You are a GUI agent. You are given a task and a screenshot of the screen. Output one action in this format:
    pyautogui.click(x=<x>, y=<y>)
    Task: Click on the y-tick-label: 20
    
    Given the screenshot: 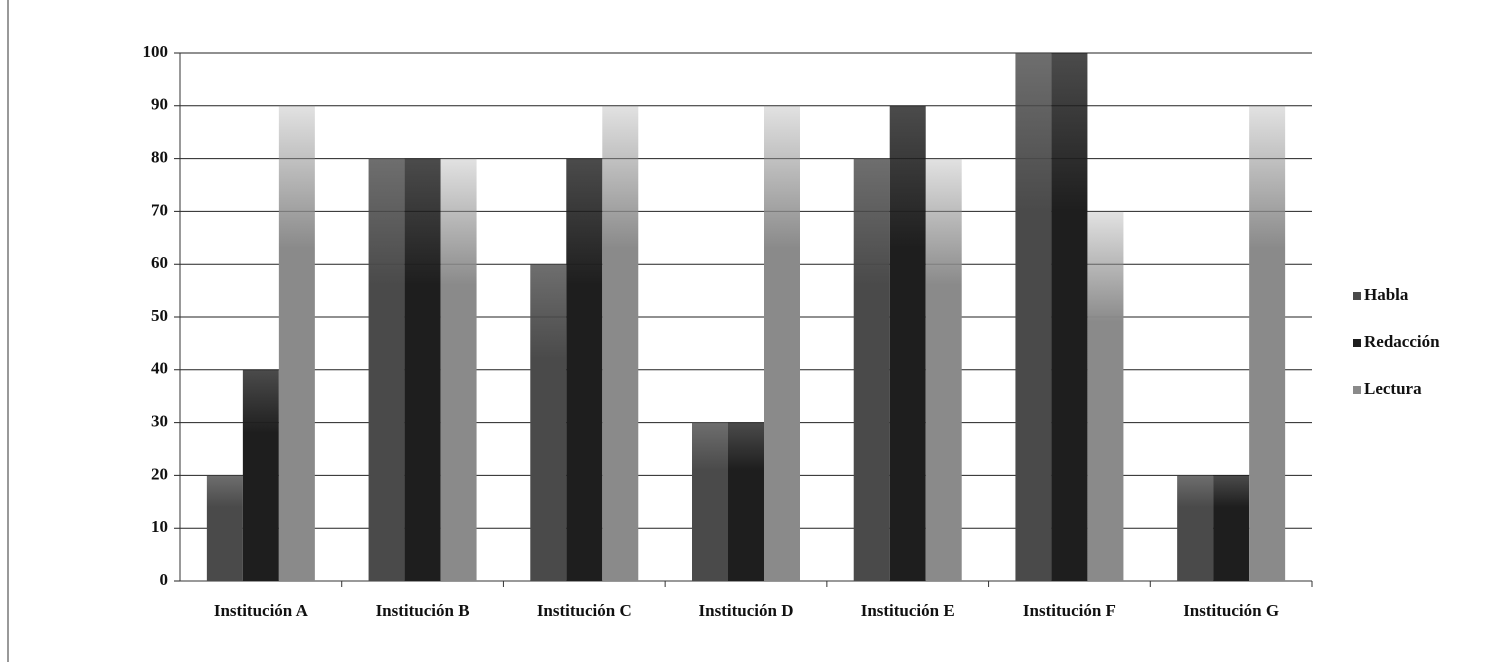 What is the action you would take?
    pyautogui.click(x=159, y=473)
    